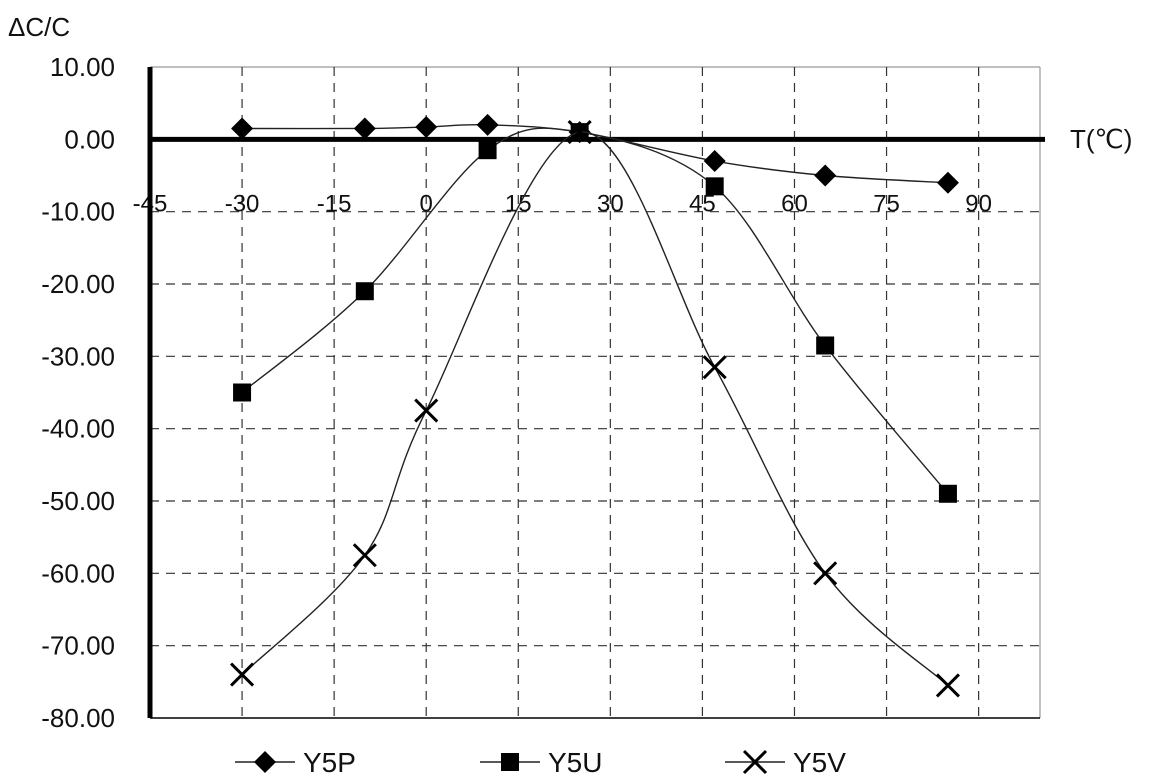 The width and height of the screenshot is (1161, 778). Describe the element at coordinates (819, 762) in the screenshot. I see `legend-label-y5v: Y5V` at that location.